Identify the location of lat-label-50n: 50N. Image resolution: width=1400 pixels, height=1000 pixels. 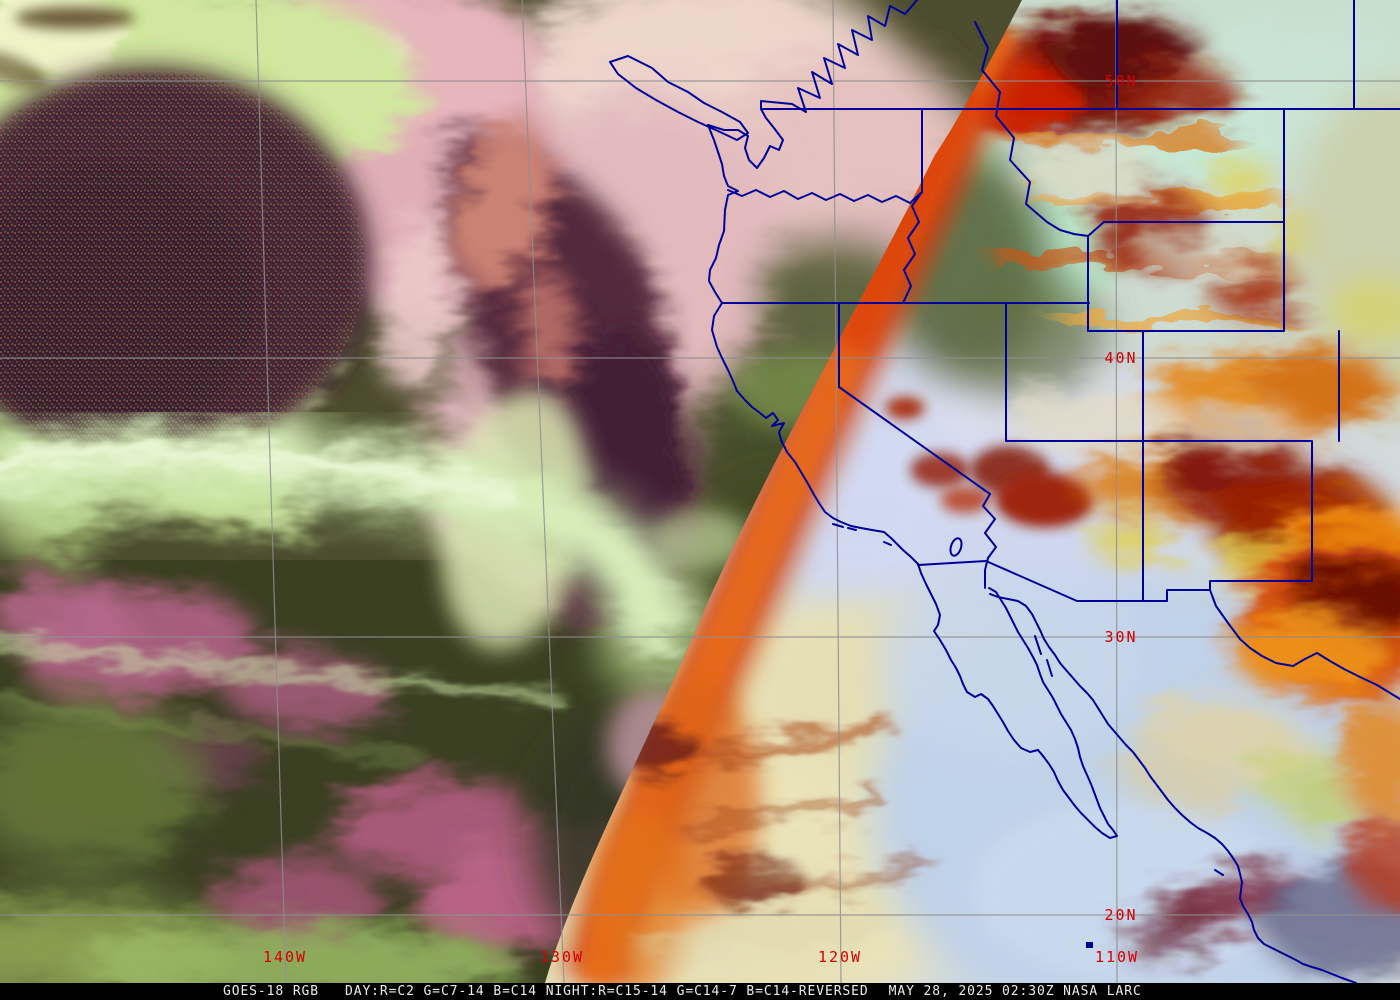
(1120, 81).